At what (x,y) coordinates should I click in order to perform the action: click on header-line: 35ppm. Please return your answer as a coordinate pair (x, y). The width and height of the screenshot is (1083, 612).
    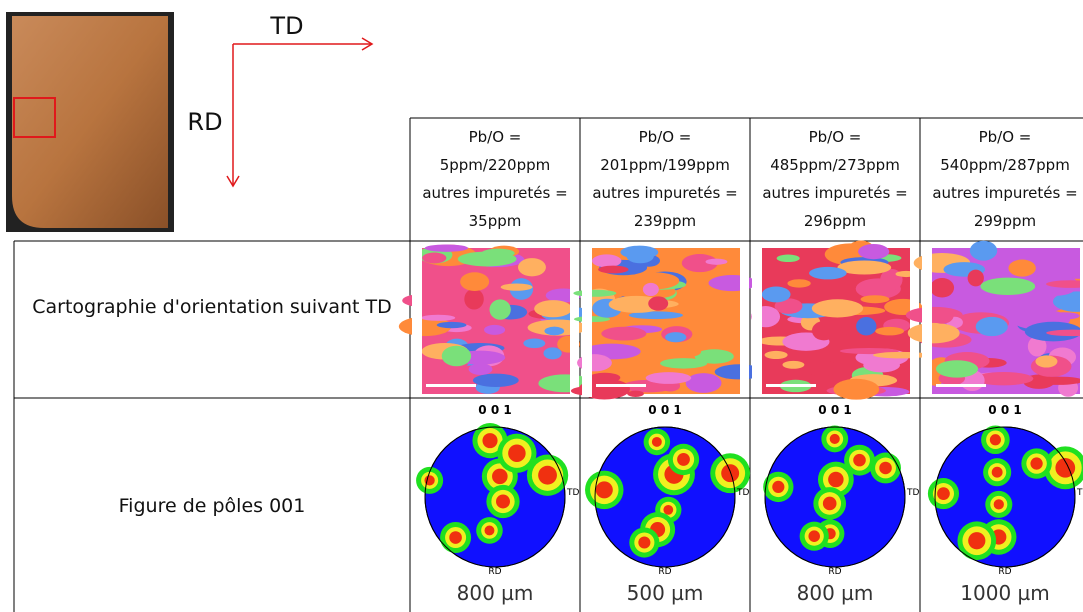
    Looking at the image, I should click on (495, 221).